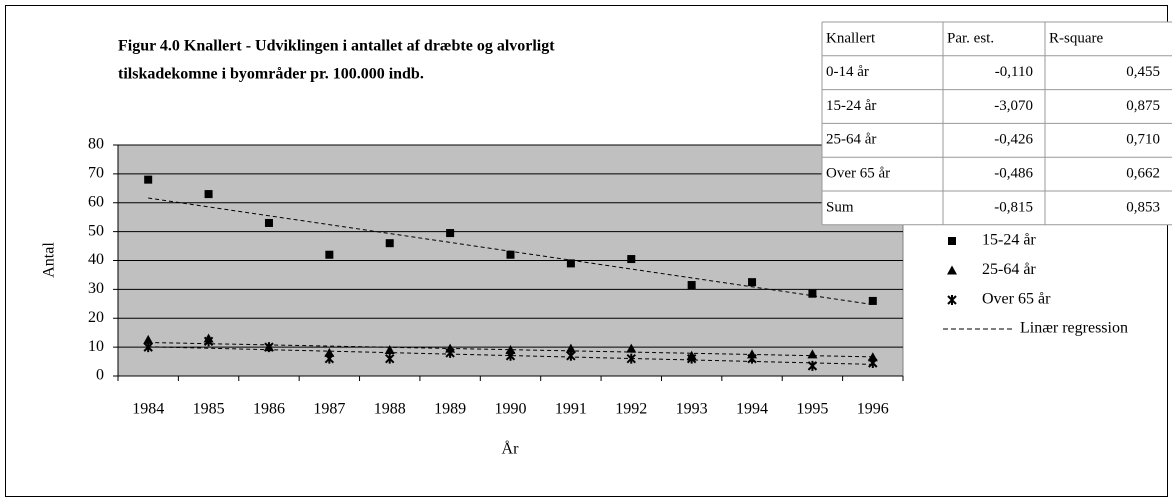 The width and height of the screenshot is (1172, 501). Describe the element at coordinates (1013, 140) in the screenshot. I see `table-cell: -0,426` at that location.